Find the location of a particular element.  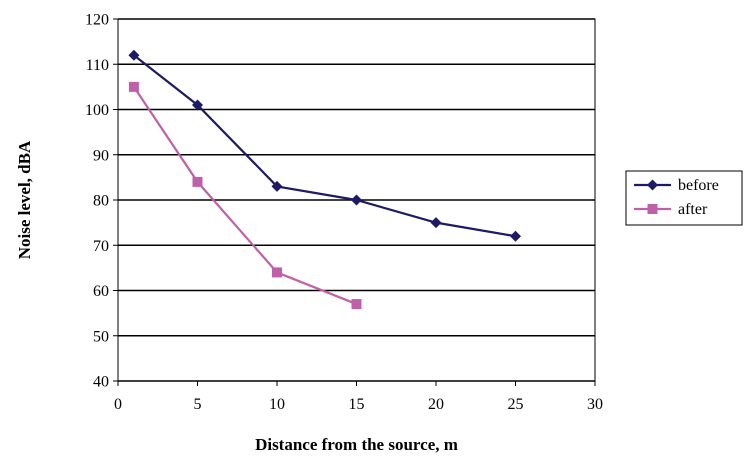

y-tick-label: 90 is located at coordinates (101, 155).